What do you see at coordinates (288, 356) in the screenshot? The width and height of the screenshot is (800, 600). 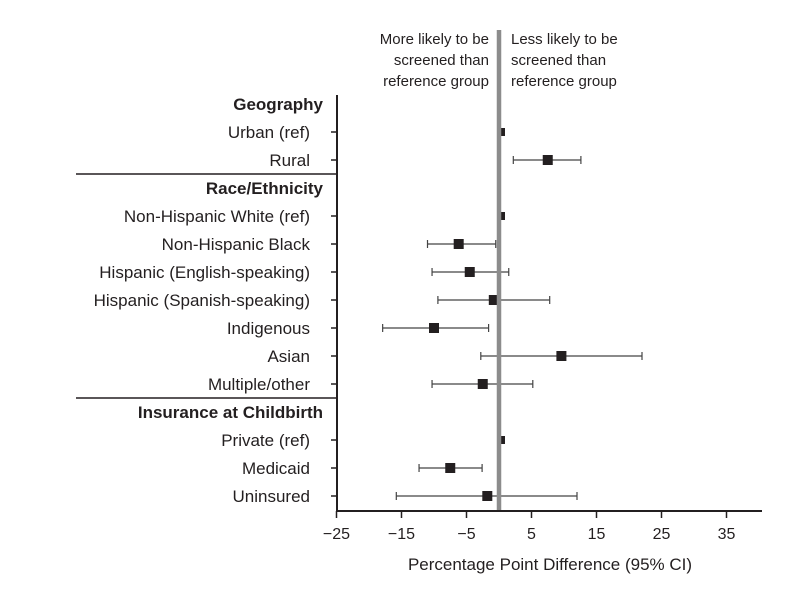 I see `row-label: Asian` at bounding box center [288, 356].